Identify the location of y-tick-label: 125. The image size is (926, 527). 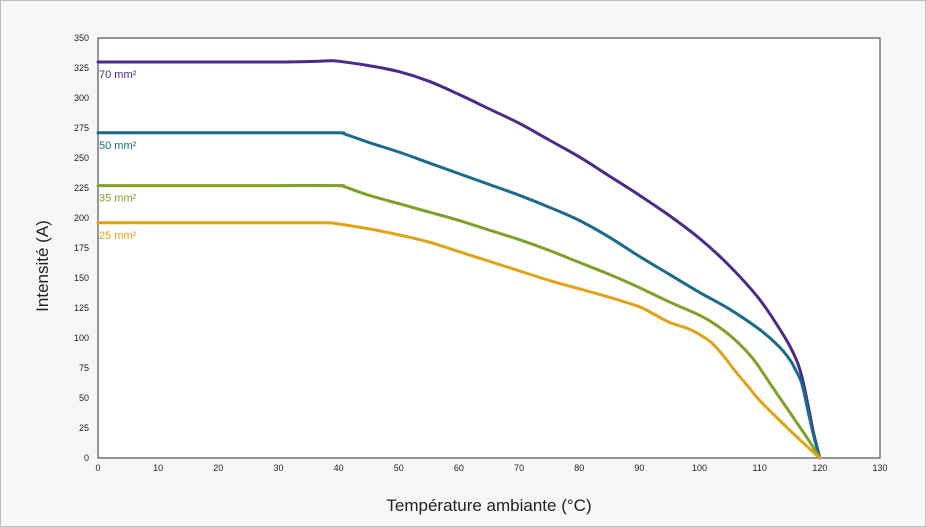
(81, 308).